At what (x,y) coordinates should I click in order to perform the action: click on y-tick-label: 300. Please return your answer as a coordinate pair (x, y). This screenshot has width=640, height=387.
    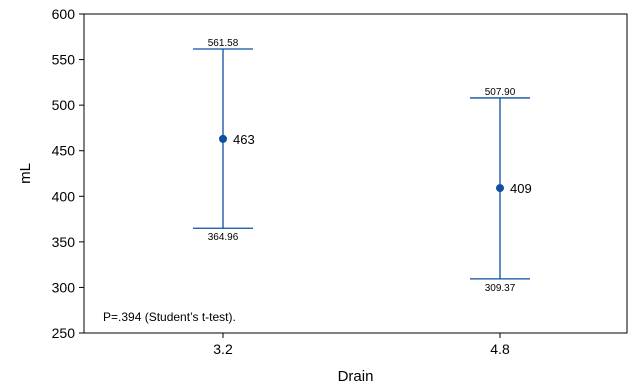
    Looking at the image, I should click on (64, 287).